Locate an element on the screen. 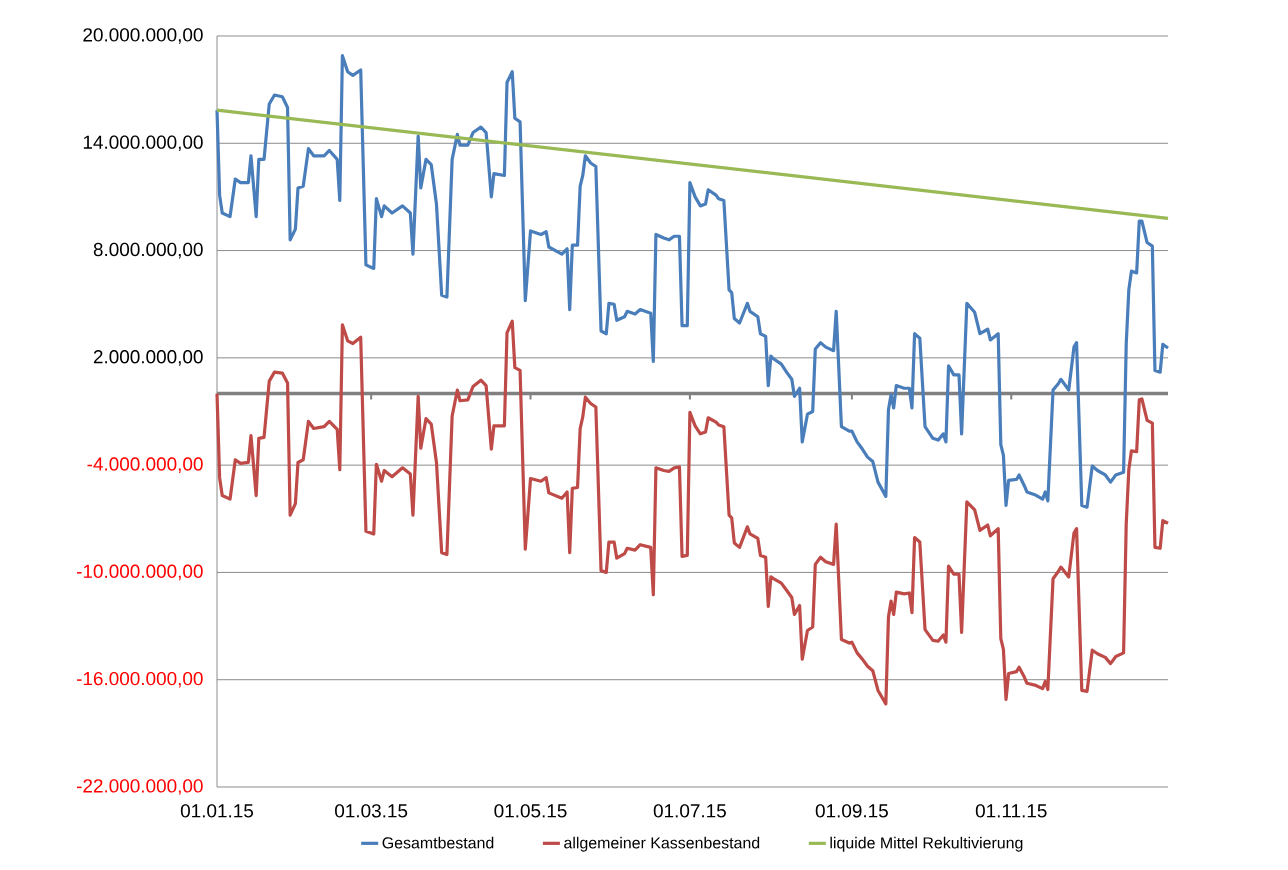 This screenshot has width=1288, height=870. y-tick-label: -22.000.000,00 is located at coordinates (139, 787).